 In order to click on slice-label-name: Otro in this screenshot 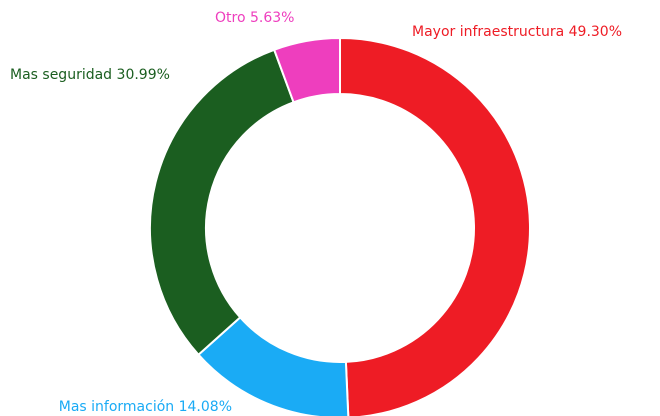, I will do `click(230, 18)`.